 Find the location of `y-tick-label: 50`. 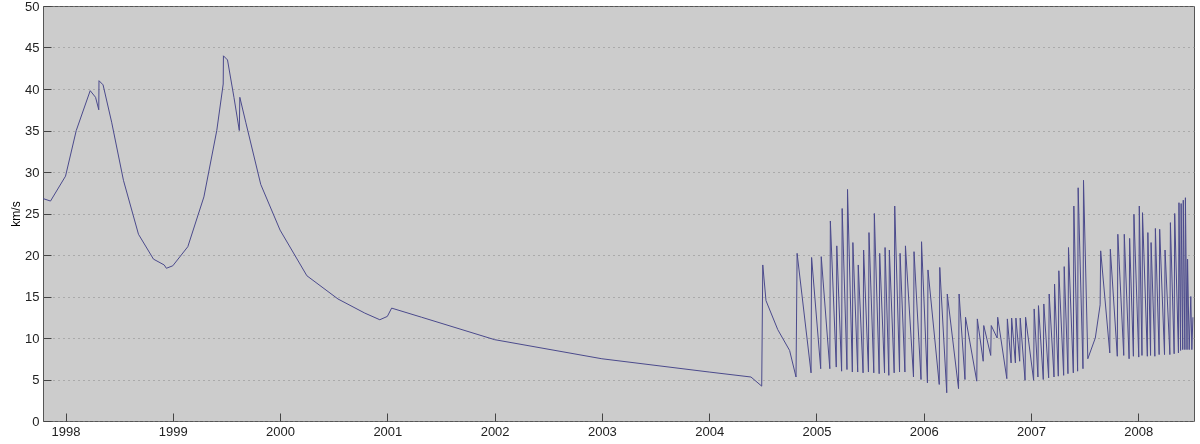

y-tick-label: 50 is located at coordinates (32, 7).